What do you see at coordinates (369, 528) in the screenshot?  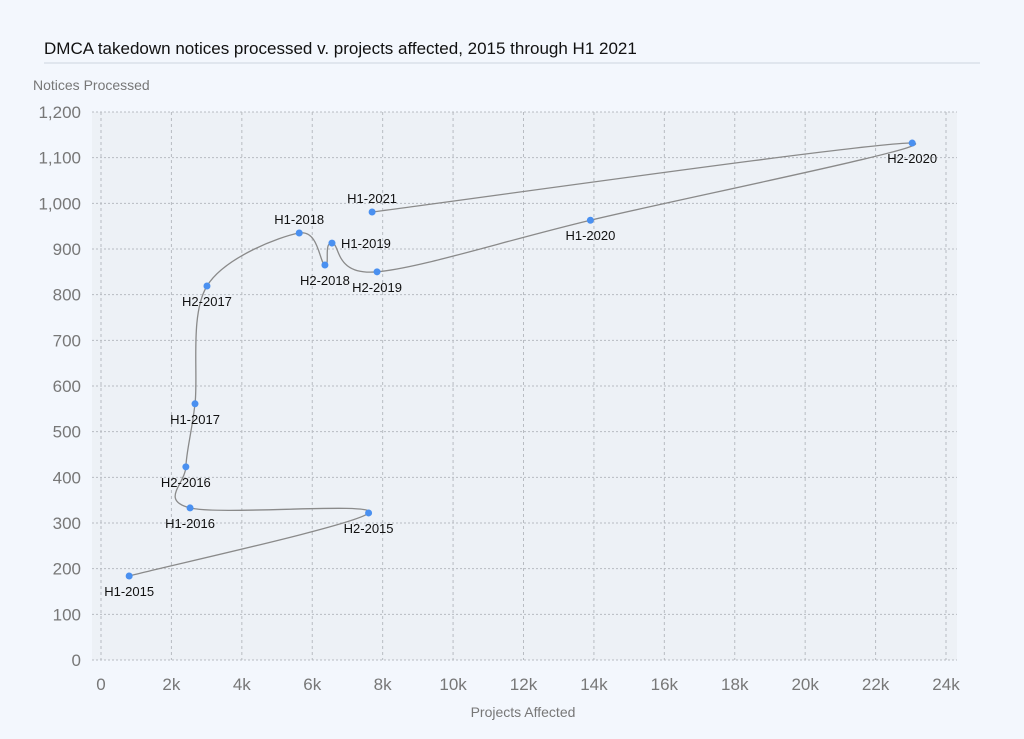 I see `data-label: H2-2015` at bounding box center [369, 528].